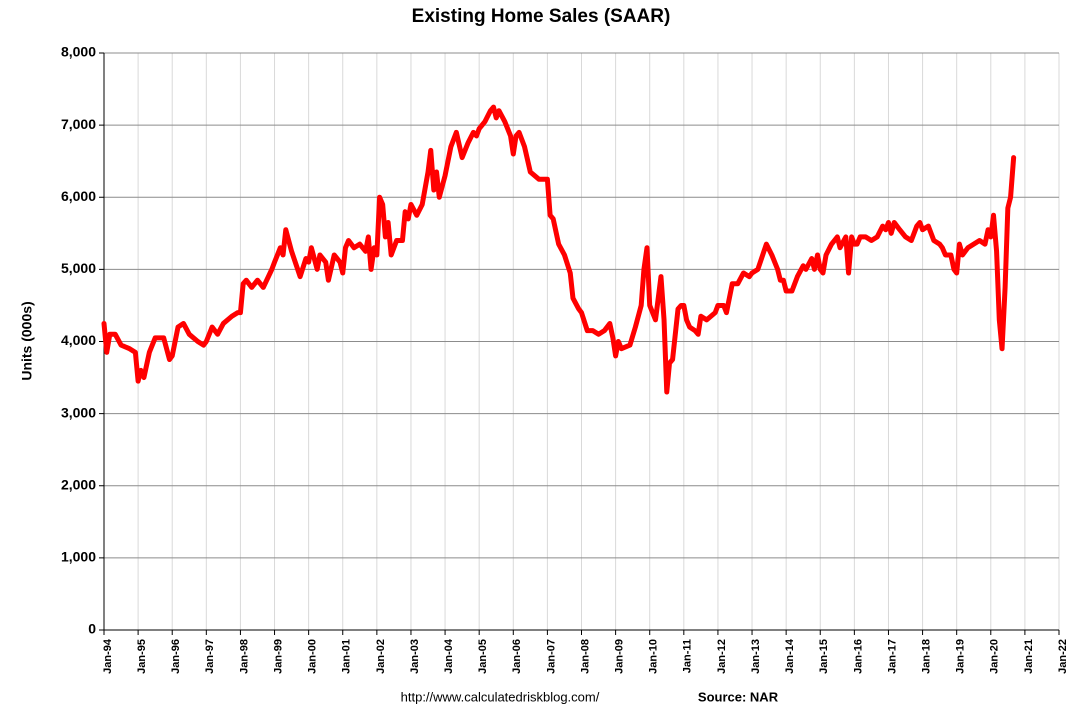  What do you see at coordinates (500, 696) in the screenshot?
I see `source-url: http://www.calculatedriskblog.com/` at bounding box center [500, 696].